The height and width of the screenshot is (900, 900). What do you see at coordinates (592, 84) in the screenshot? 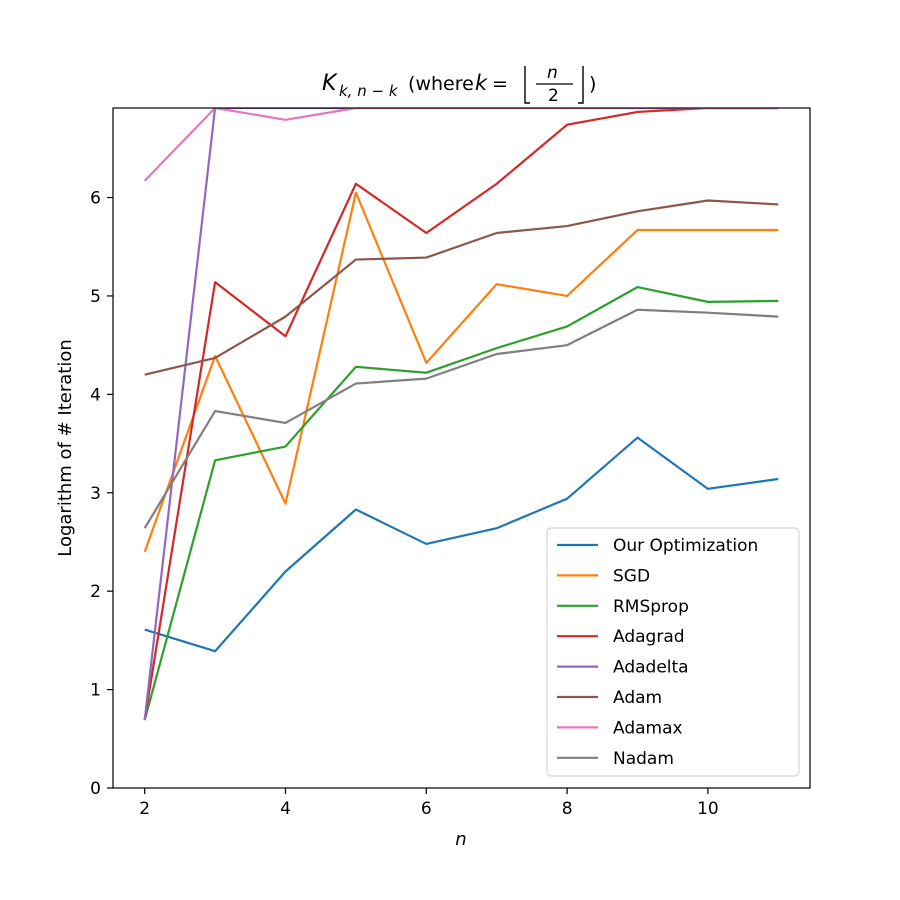
I see `title-close-paren: )` at bounding box center [592, 84].